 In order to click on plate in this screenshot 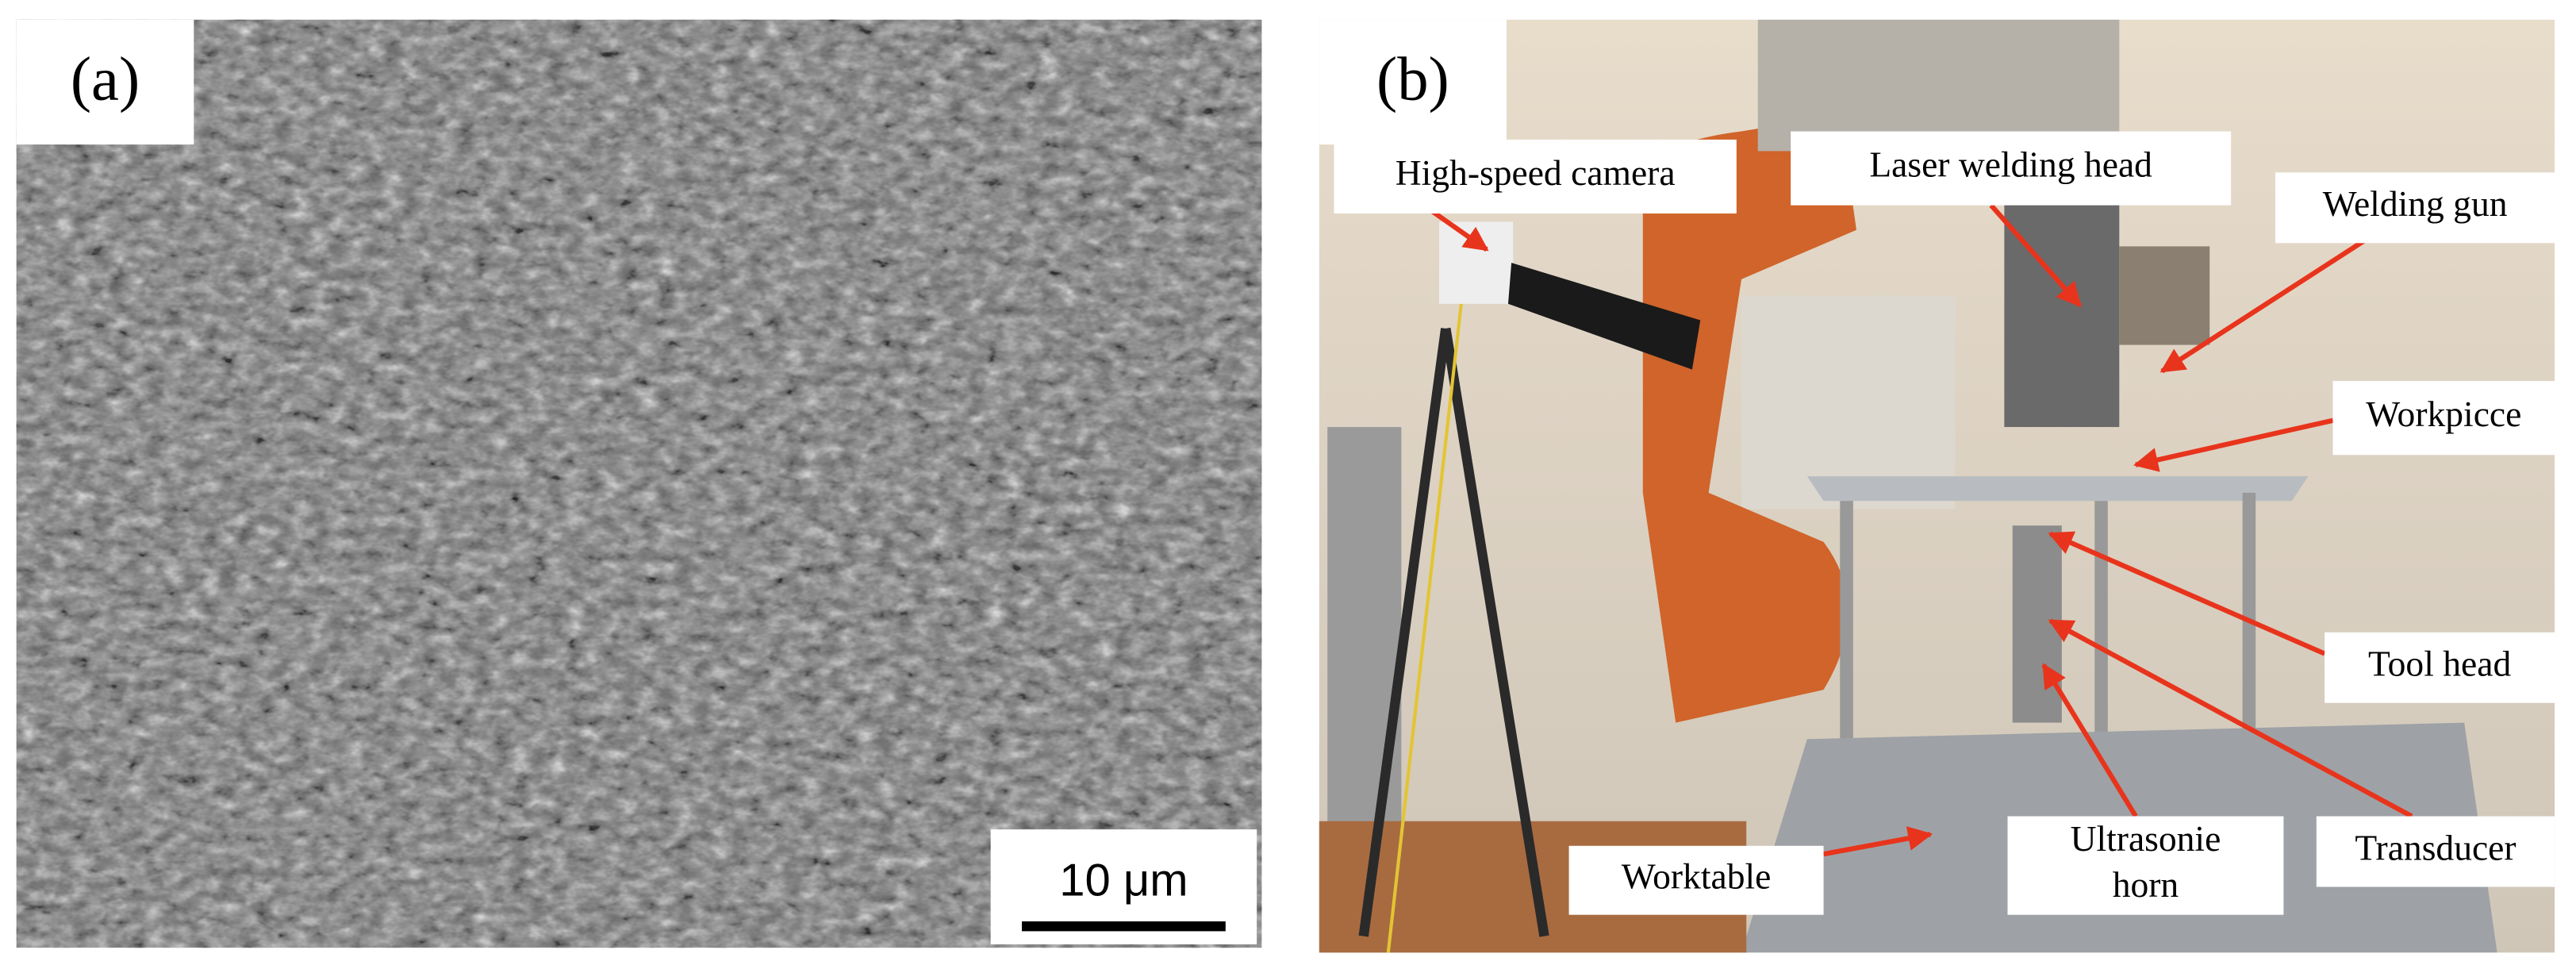, I will do `click(2057, 489)`.